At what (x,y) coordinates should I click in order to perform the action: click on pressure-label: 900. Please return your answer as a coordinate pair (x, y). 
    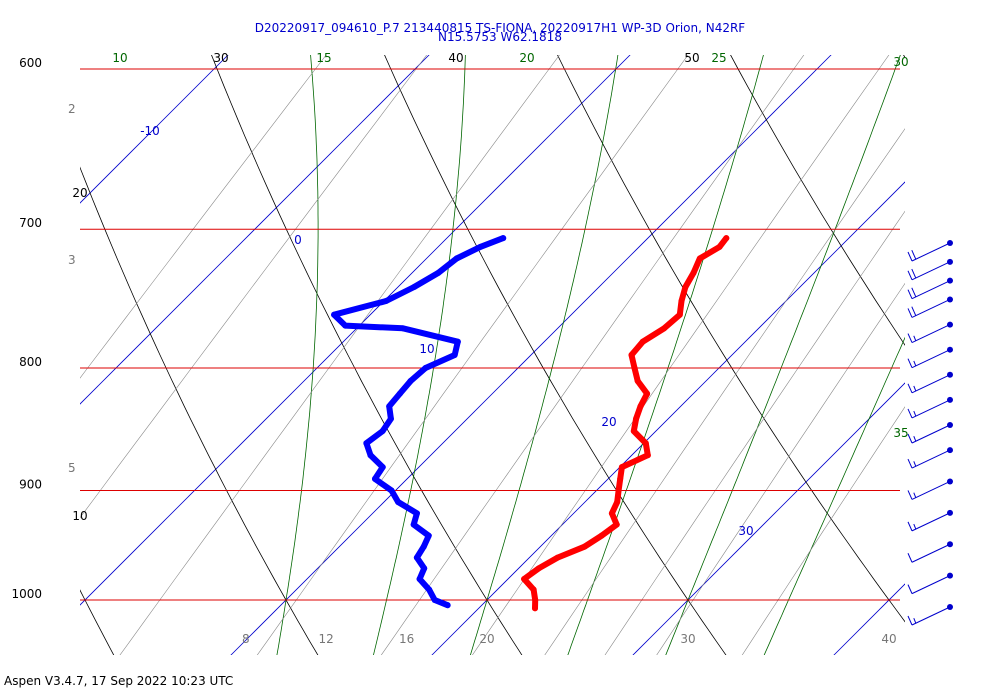
    Looking at the image, I should click on (30, 484).